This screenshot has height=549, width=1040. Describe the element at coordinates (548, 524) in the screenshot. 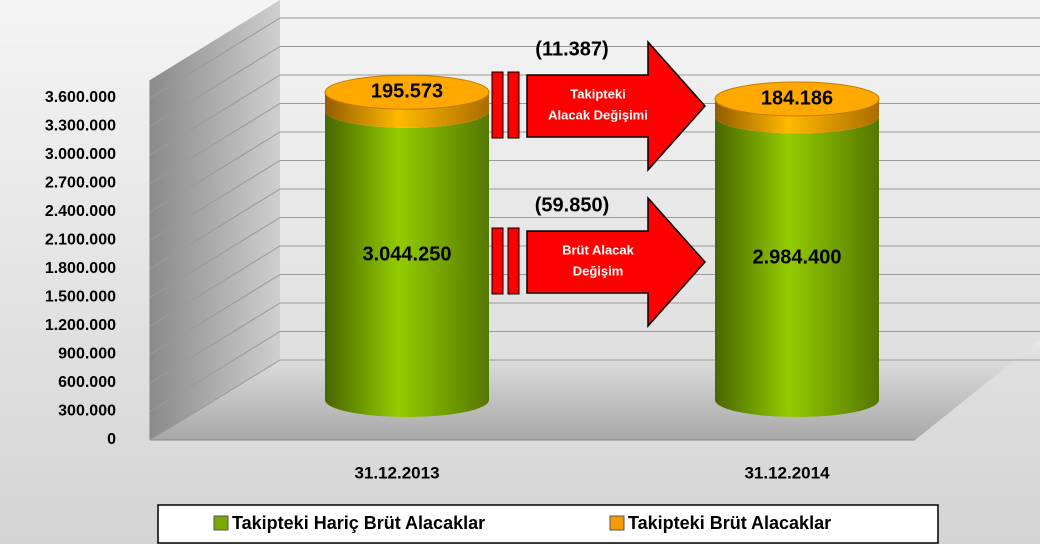

I see `legend` at that location.